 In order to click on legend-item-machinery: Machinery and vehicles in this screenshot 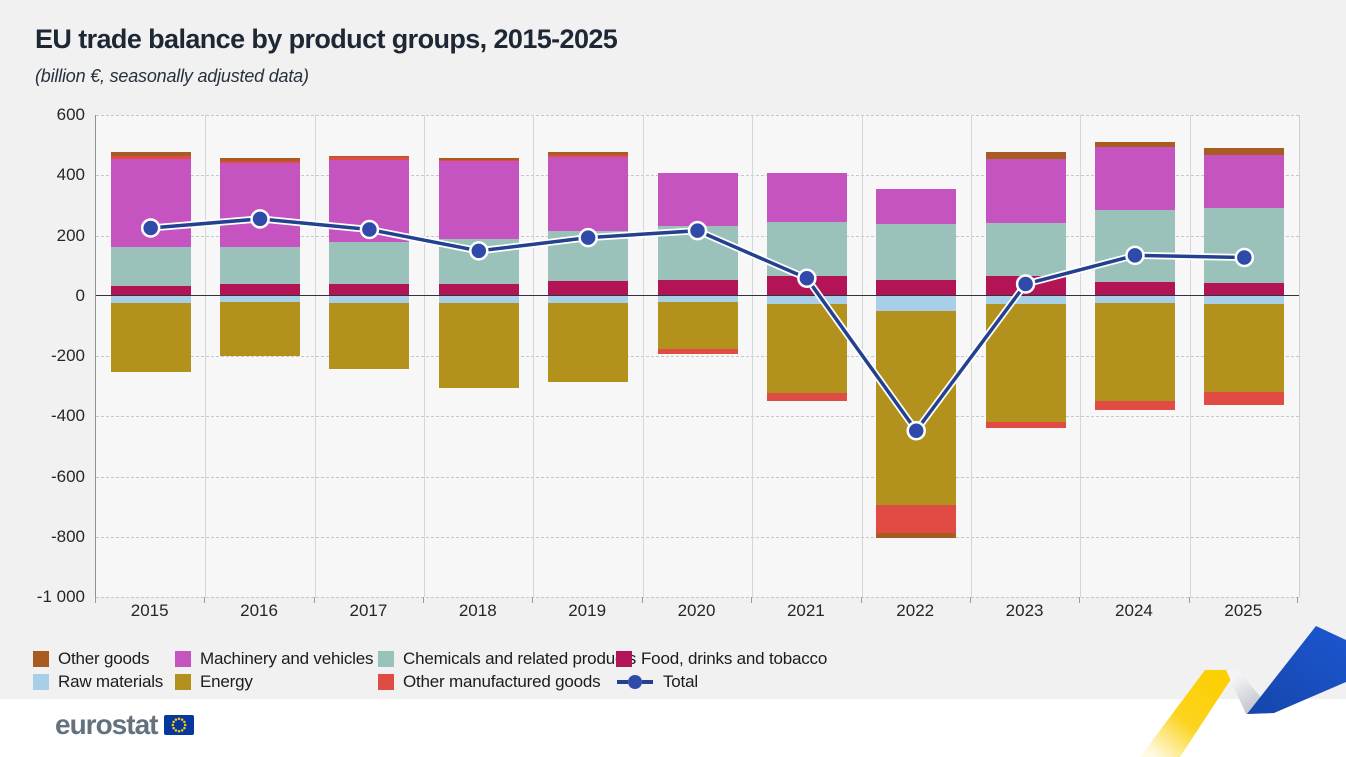, I will do `click(276, 659)`.